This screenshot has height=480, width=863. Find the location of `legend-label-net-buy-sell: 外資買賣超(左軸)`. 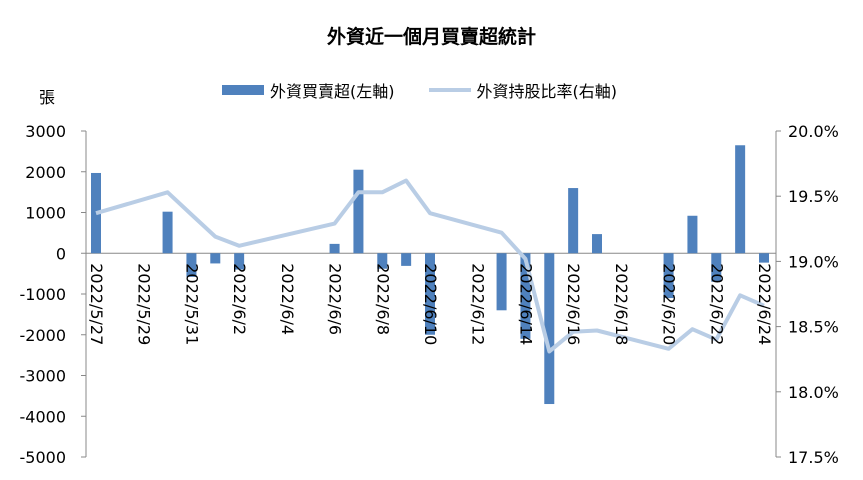

legend-label-net-buy-sell: 外資買賣超(左軸) is located at coordinates (332, 91).